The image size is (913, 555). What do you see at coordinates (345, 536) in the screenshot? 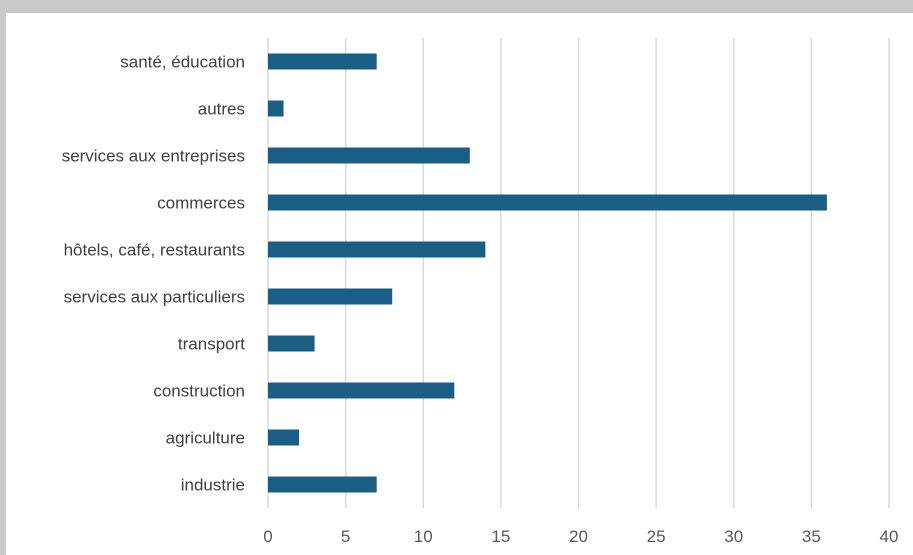
I see `x-tick-label: 5` at bounding box center [345, 536].